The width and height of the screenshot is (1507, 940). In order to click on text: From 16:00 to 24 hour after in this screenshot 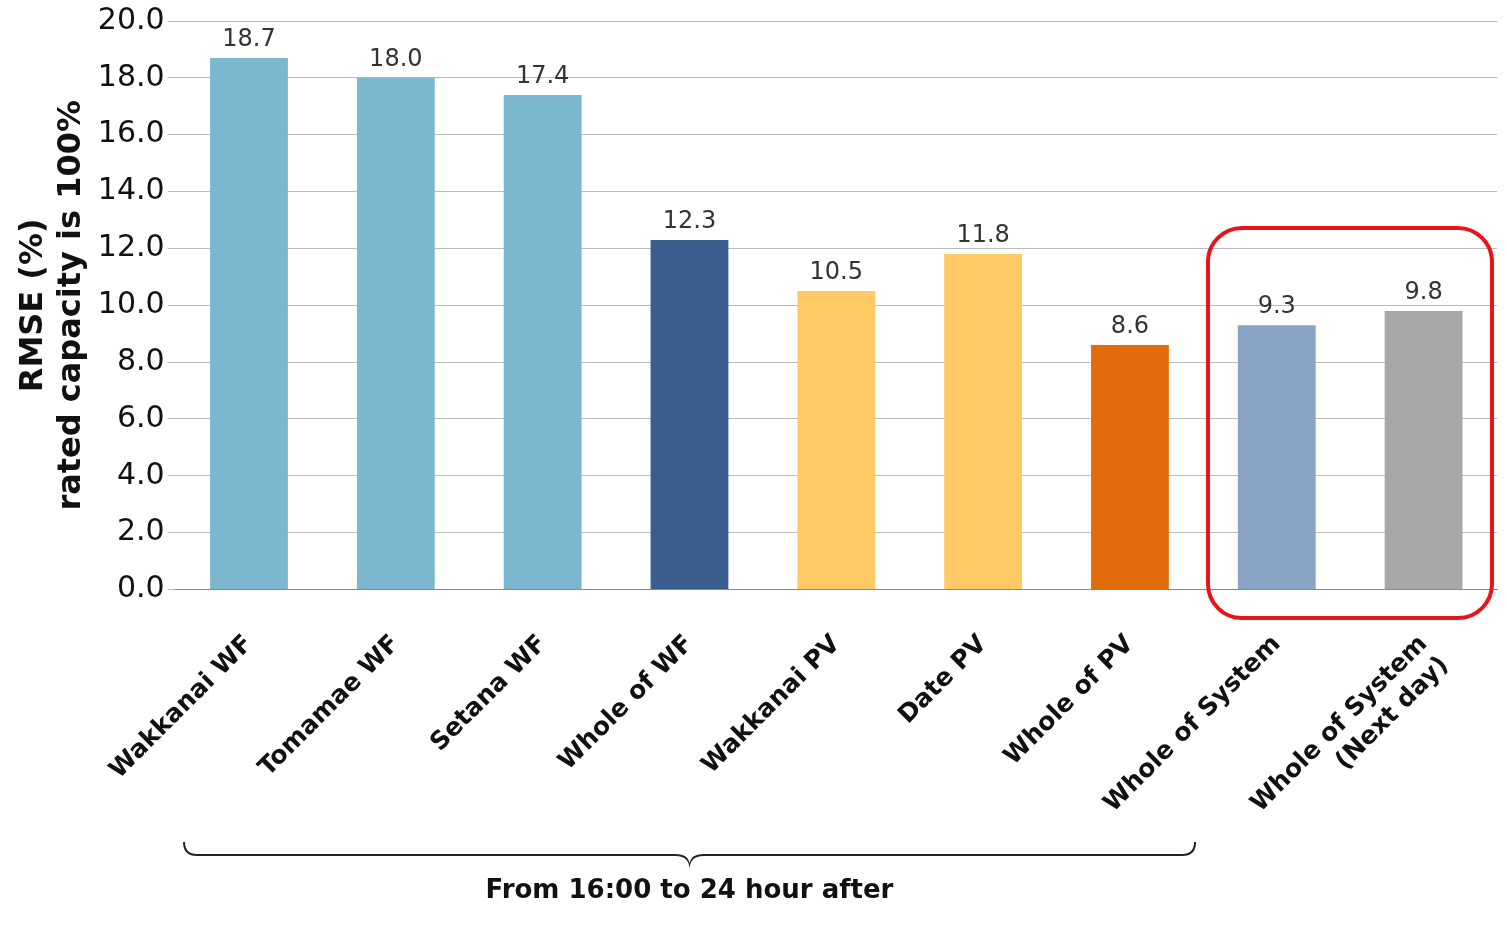, I will do `click(689, 889)`.